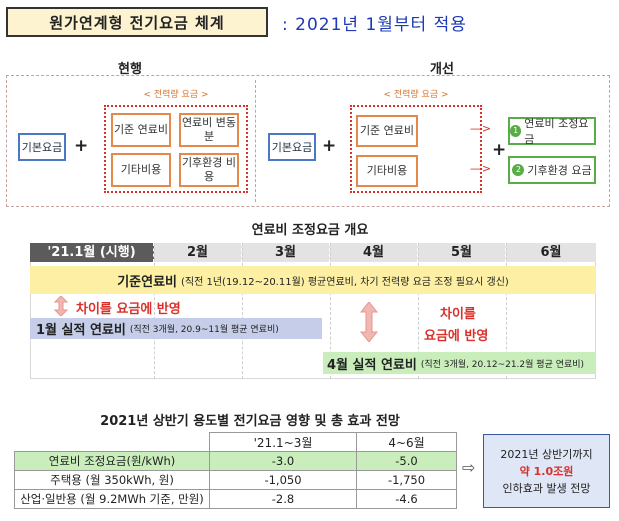 The width and height of the screenshot is (619, 521). I want to click on climate-fee-label: 기후환경 요금, so click(559, 170).